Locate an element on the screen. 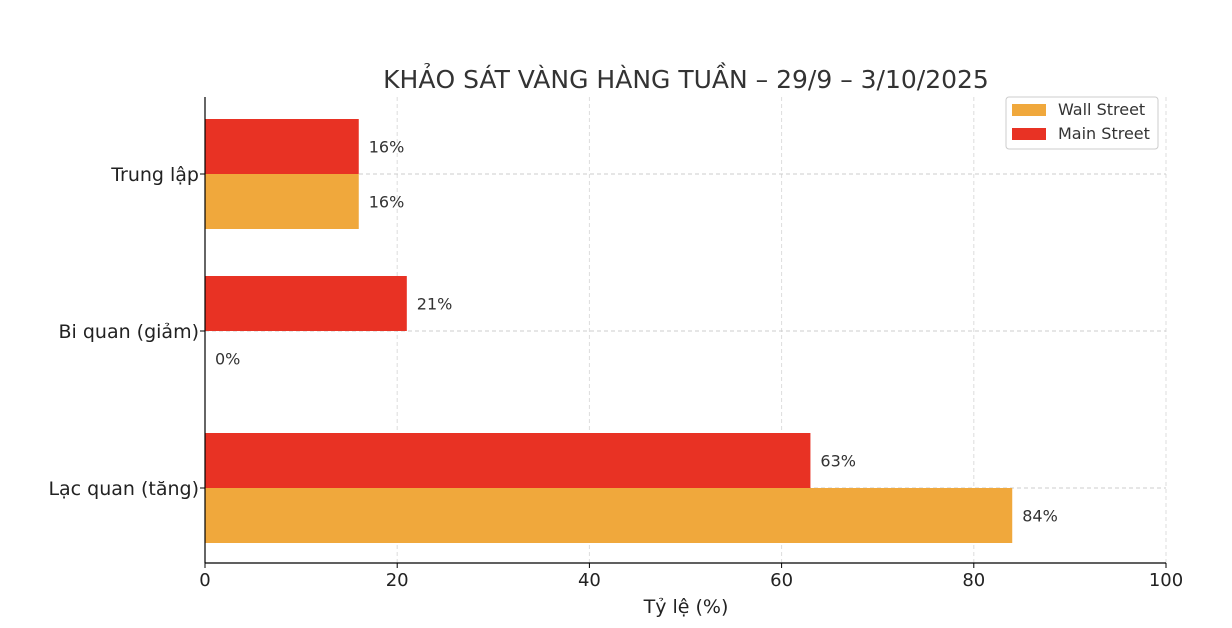 The image size is (1232, 628). category-label: Lạc quan (tăng) is located at coordinates (123, 489).